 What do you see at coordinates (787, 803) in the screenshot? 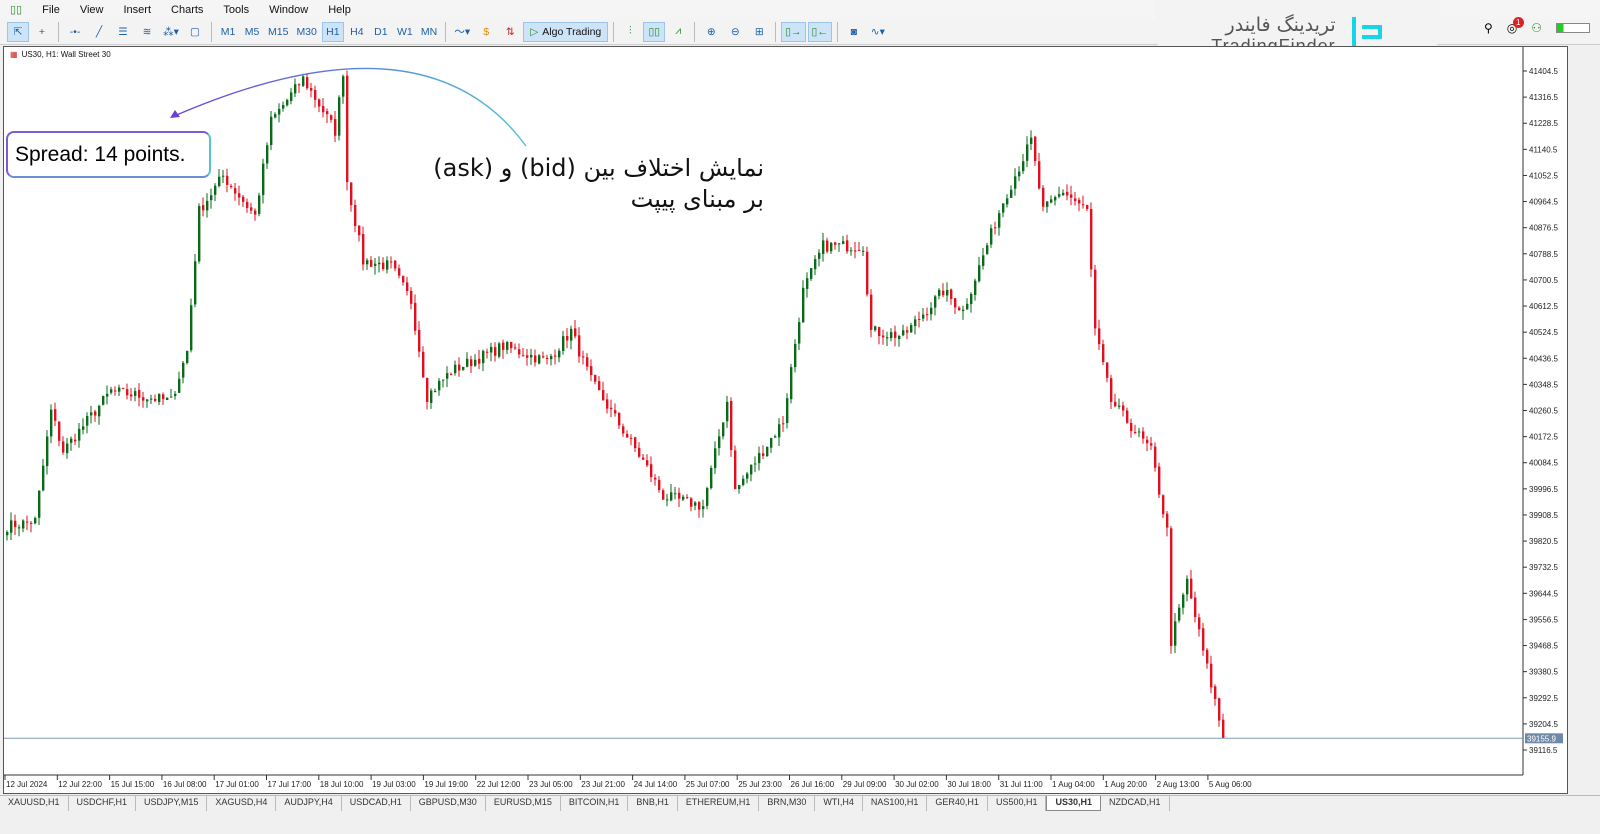
I see `tab-brn-m30: BRN,M30` at bounding box center [787, 803].